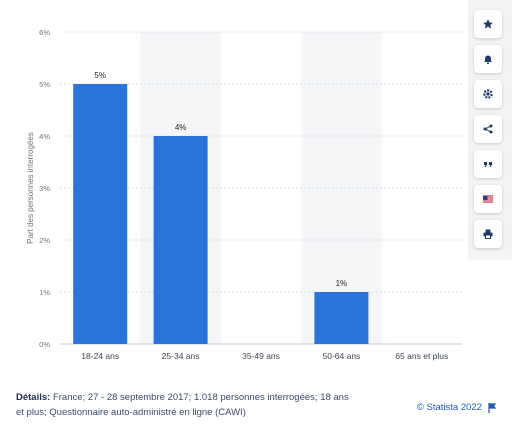  Describe the element at coordinates (100, 75) in the screenshot. I see `data-label: 5%` at that location.